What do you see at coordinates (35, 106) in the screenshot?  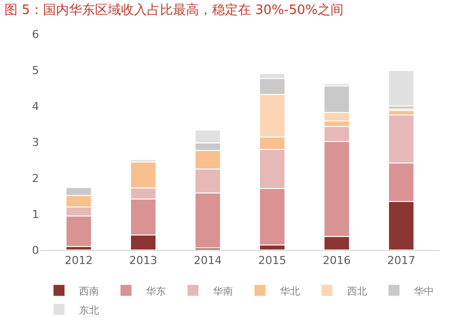 I see `y-tick-label: 4` at bounding box center [35, 106].